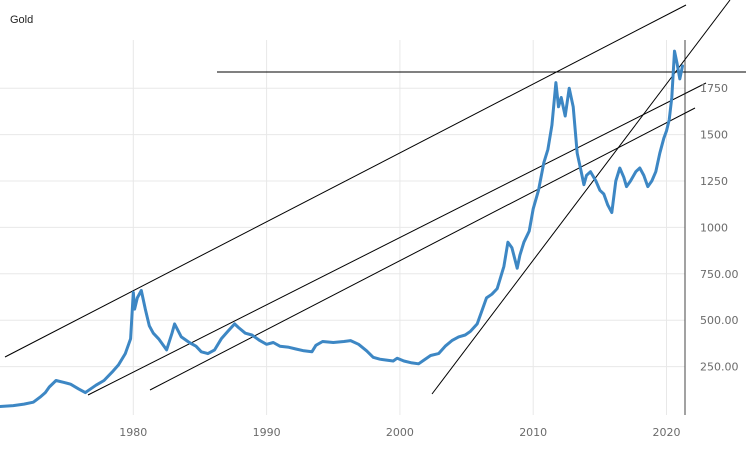  Describe the element at coordinates (719, 274) in the screenshot. I see `y-tick-label: 750.00` at that location.